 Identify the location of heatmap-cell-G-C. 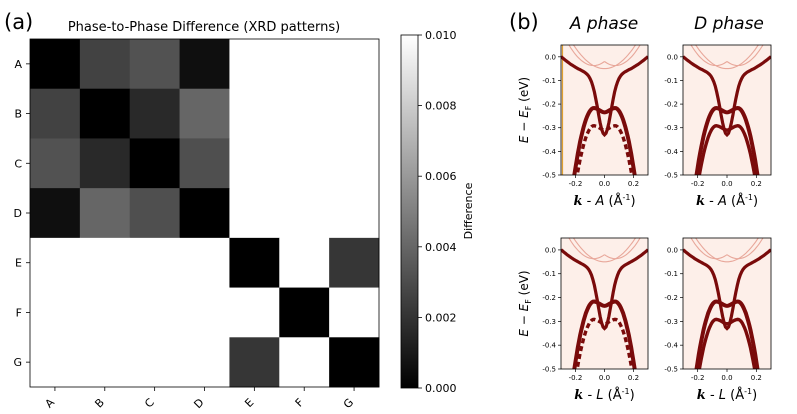
(154, 362).